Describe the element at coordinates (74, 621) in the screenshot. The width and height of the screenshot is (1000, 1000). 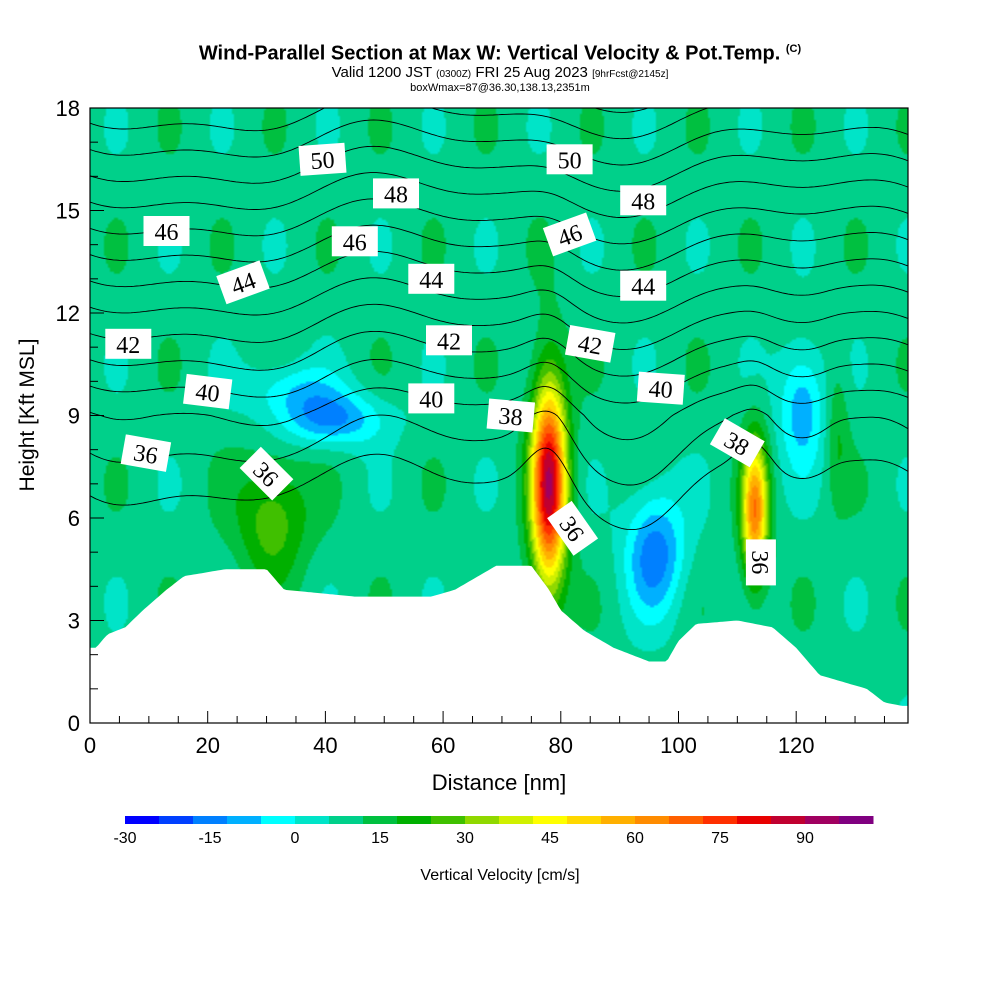
I see `y-tick-label: 3` at that location.